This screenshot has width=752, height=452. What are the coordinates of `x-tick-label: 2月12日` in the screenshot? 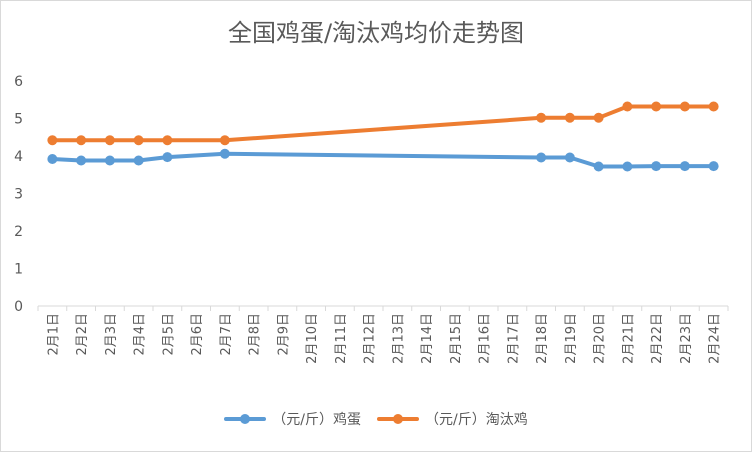 It's located at (370, 338).